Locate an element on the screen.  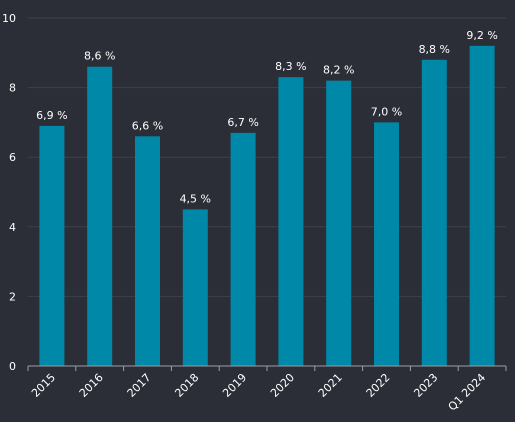
x-tick-label: 2021 is located at coordinates (330, 385).